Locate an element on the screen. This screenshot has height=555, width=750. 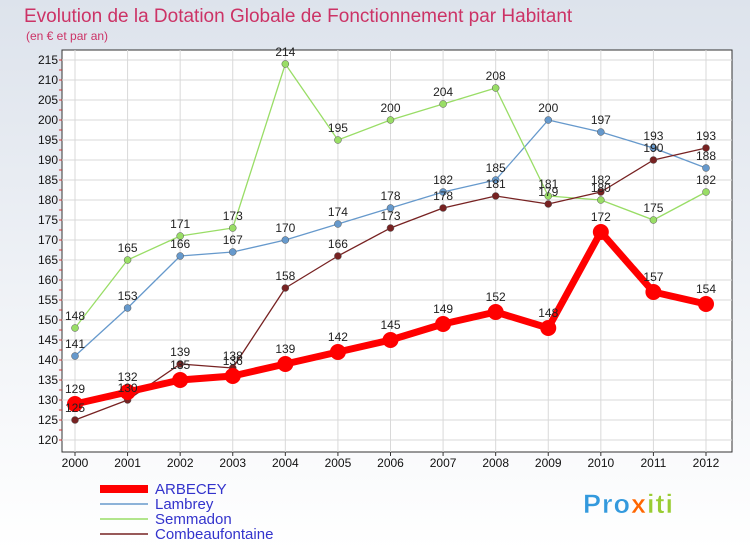
y-tick-label: 130 is located at coordinates (48, 400).